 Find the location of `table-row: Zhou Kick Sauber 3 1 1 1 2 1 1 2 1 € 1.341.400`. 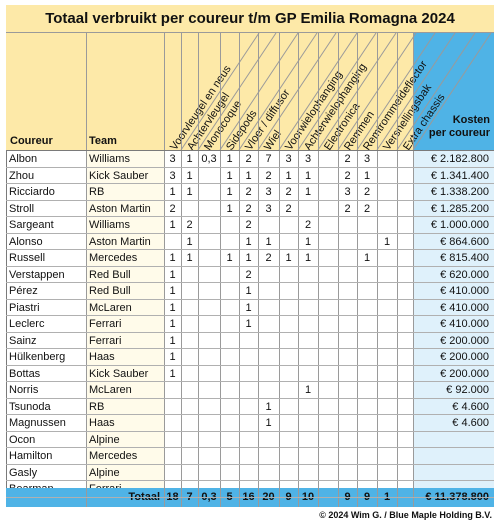

table-row: Zhou Kick Sauber 3 1 1 1 2 1 1 2 1 € 1.341.400 is located at coordinates (250, 175).